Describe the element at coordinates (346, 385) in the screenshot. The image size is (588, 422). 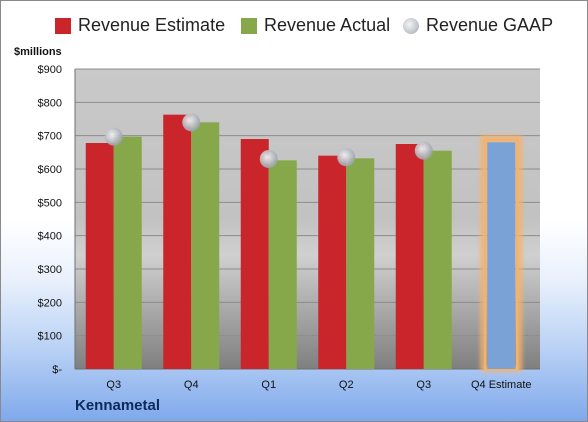
I see `x-tick-label: Q2` at that location.